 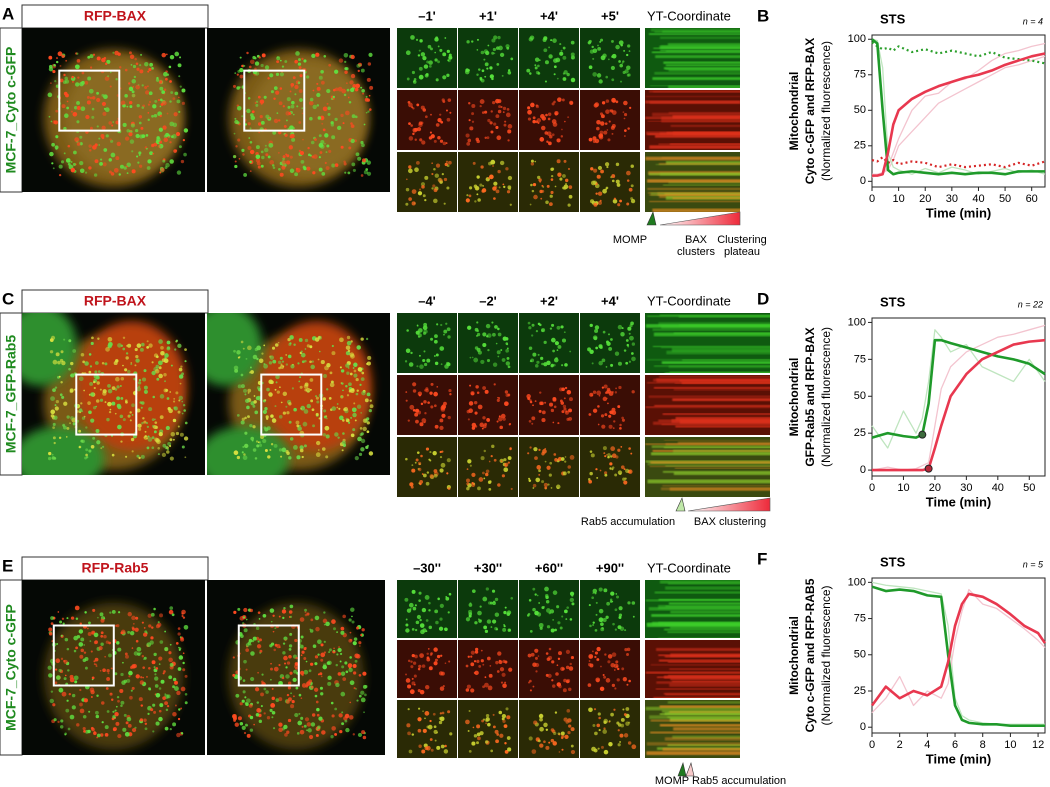 What do you see at coordinates (8, 13) in the screenshot?
I see `panel-letter: A` at bounding box center [8, 13].